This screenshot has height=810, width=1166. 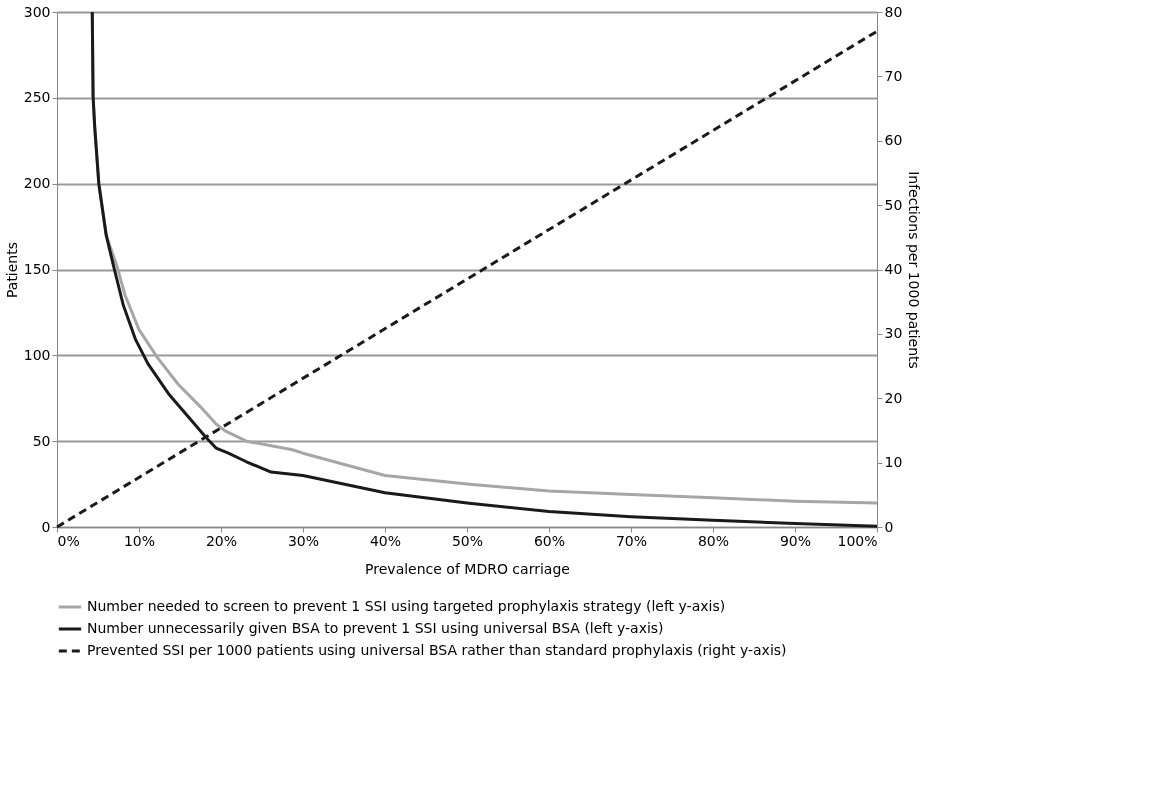 What do you see at coordinates (893, 333) in the screenshot?
I see `y2-tick-label: 30` at bounding box center [893, 333].